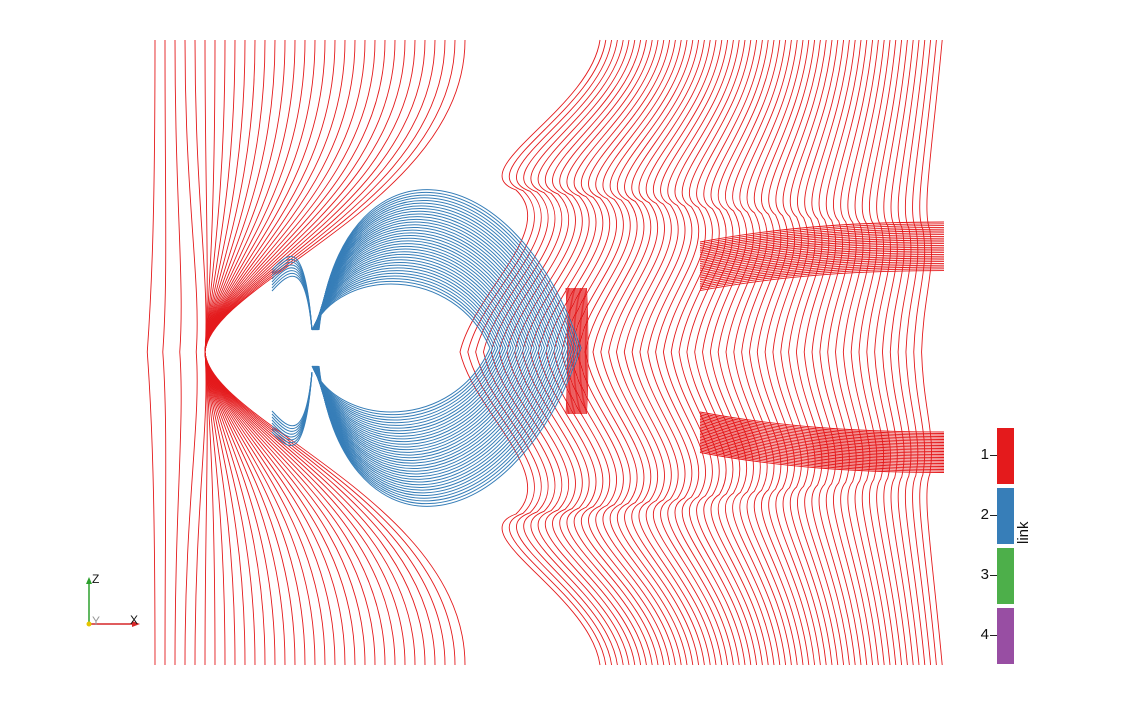 The image size is (1147, 715). What do you see at coordinates (115, 602) in the screenshot?
I see `orientation-axes-triad: Z X Y` at bounding box center [115, 602].